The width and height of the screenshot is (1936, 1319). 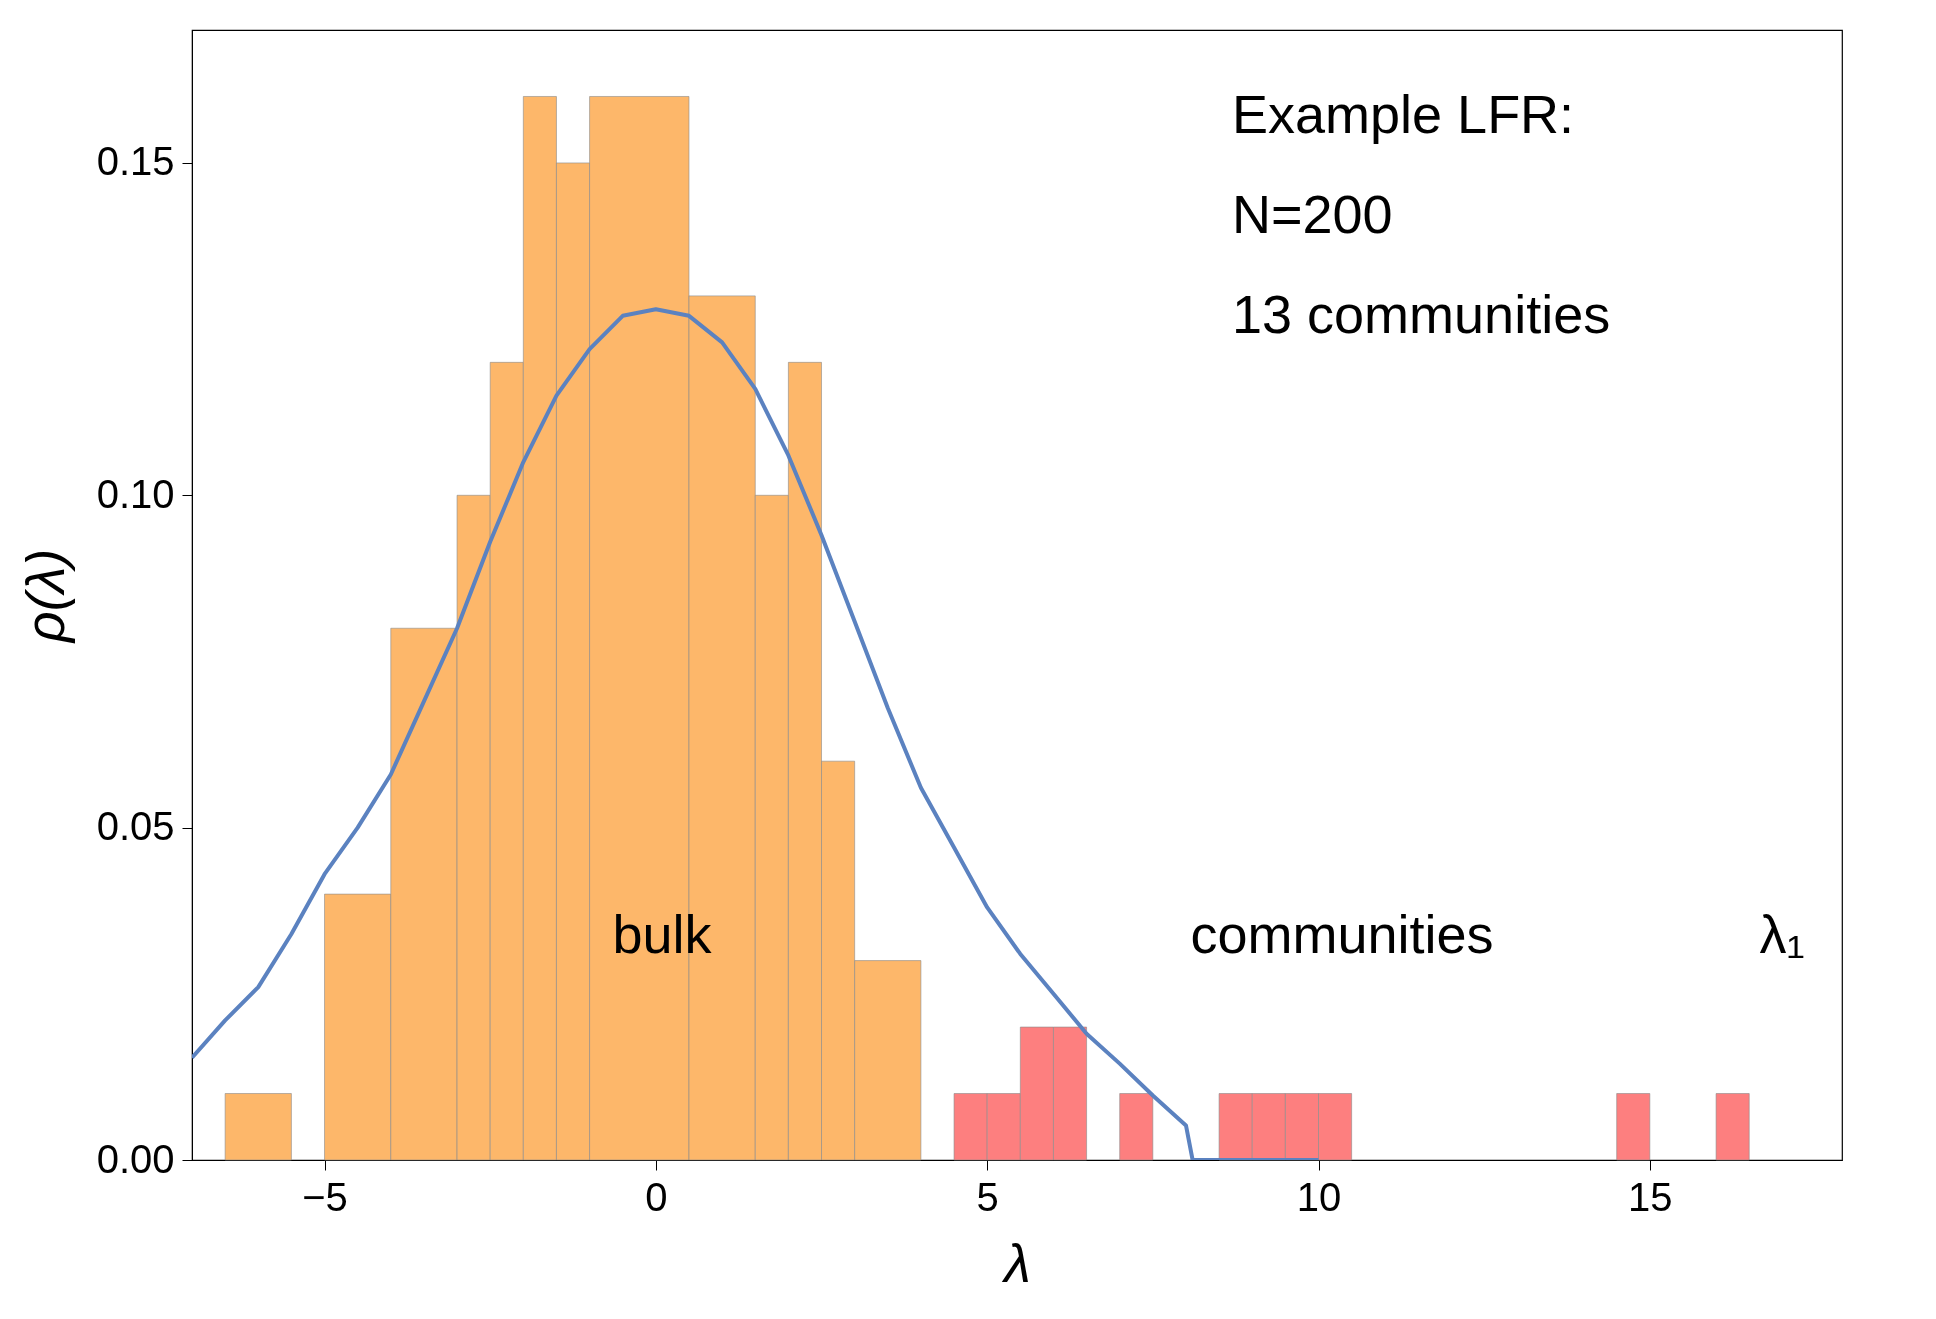 I want to click on x-tick-label: 15, so click(x=1650, y=1196).